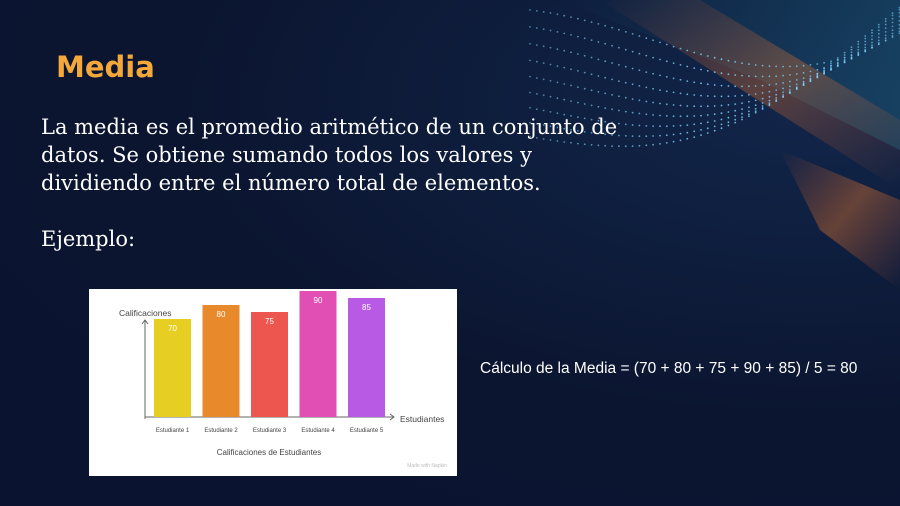 Image resolution: width=900 pixels, height=506 pixels. I want to click on category-label: Estudiante 1, so click(173, 431).